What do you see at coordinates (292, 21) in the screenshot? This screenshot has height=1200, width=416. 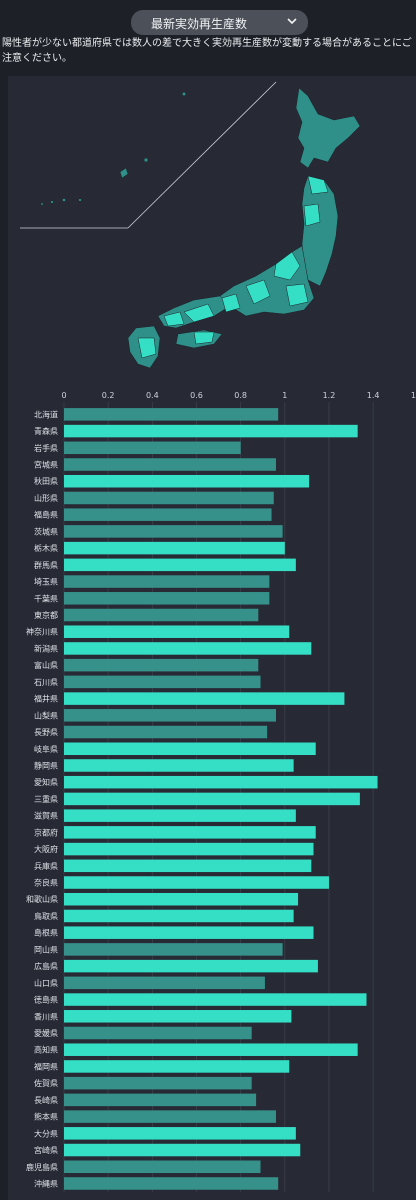 I see `chevron-down-icon` at bounding box center [292, 21].